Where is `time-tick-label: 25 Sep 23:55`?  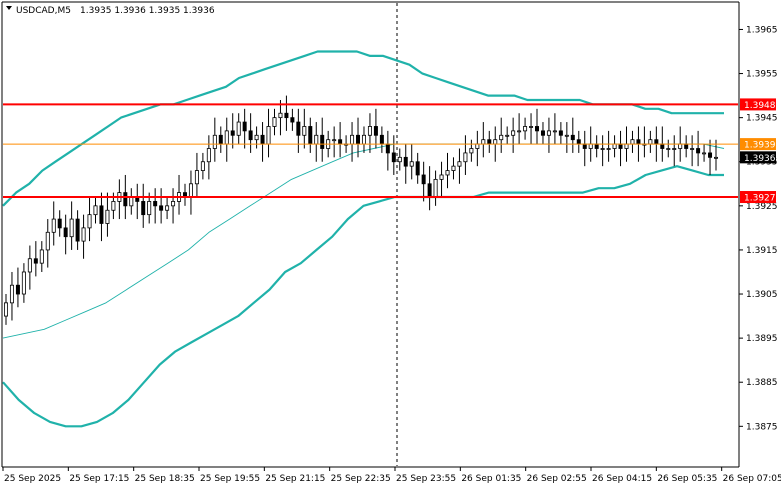 time-tick-label: 25 Sep 23:55 is located at coordinates (426, 479).